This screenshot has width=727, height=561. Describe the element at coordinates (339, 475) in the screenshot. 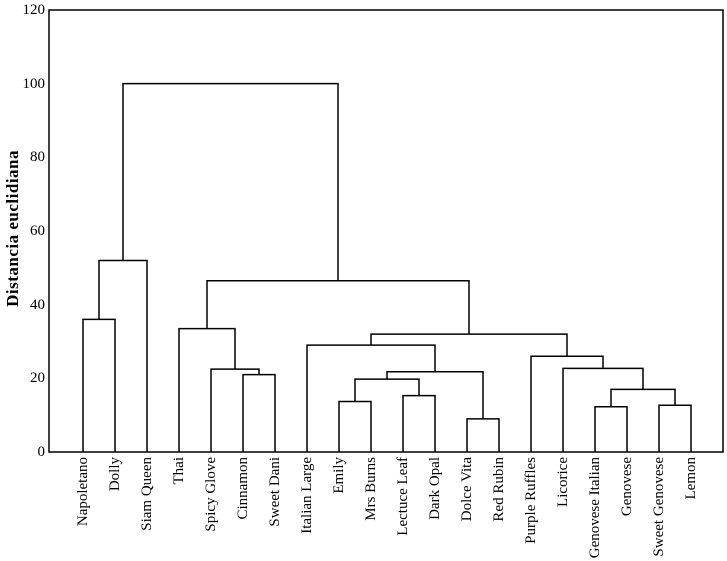

I see `leaf-label: Emily` at that location.